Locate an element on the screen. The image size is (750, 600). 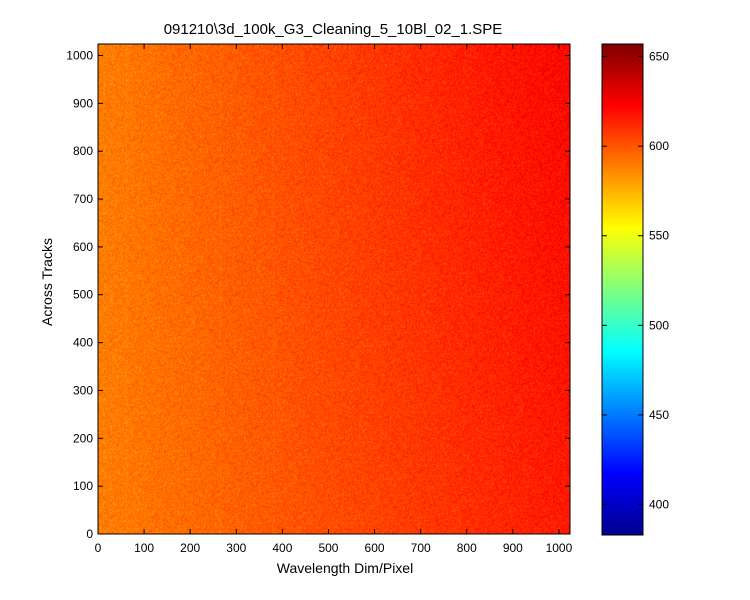
colorbar-frame is located at coordinates (622, 289).